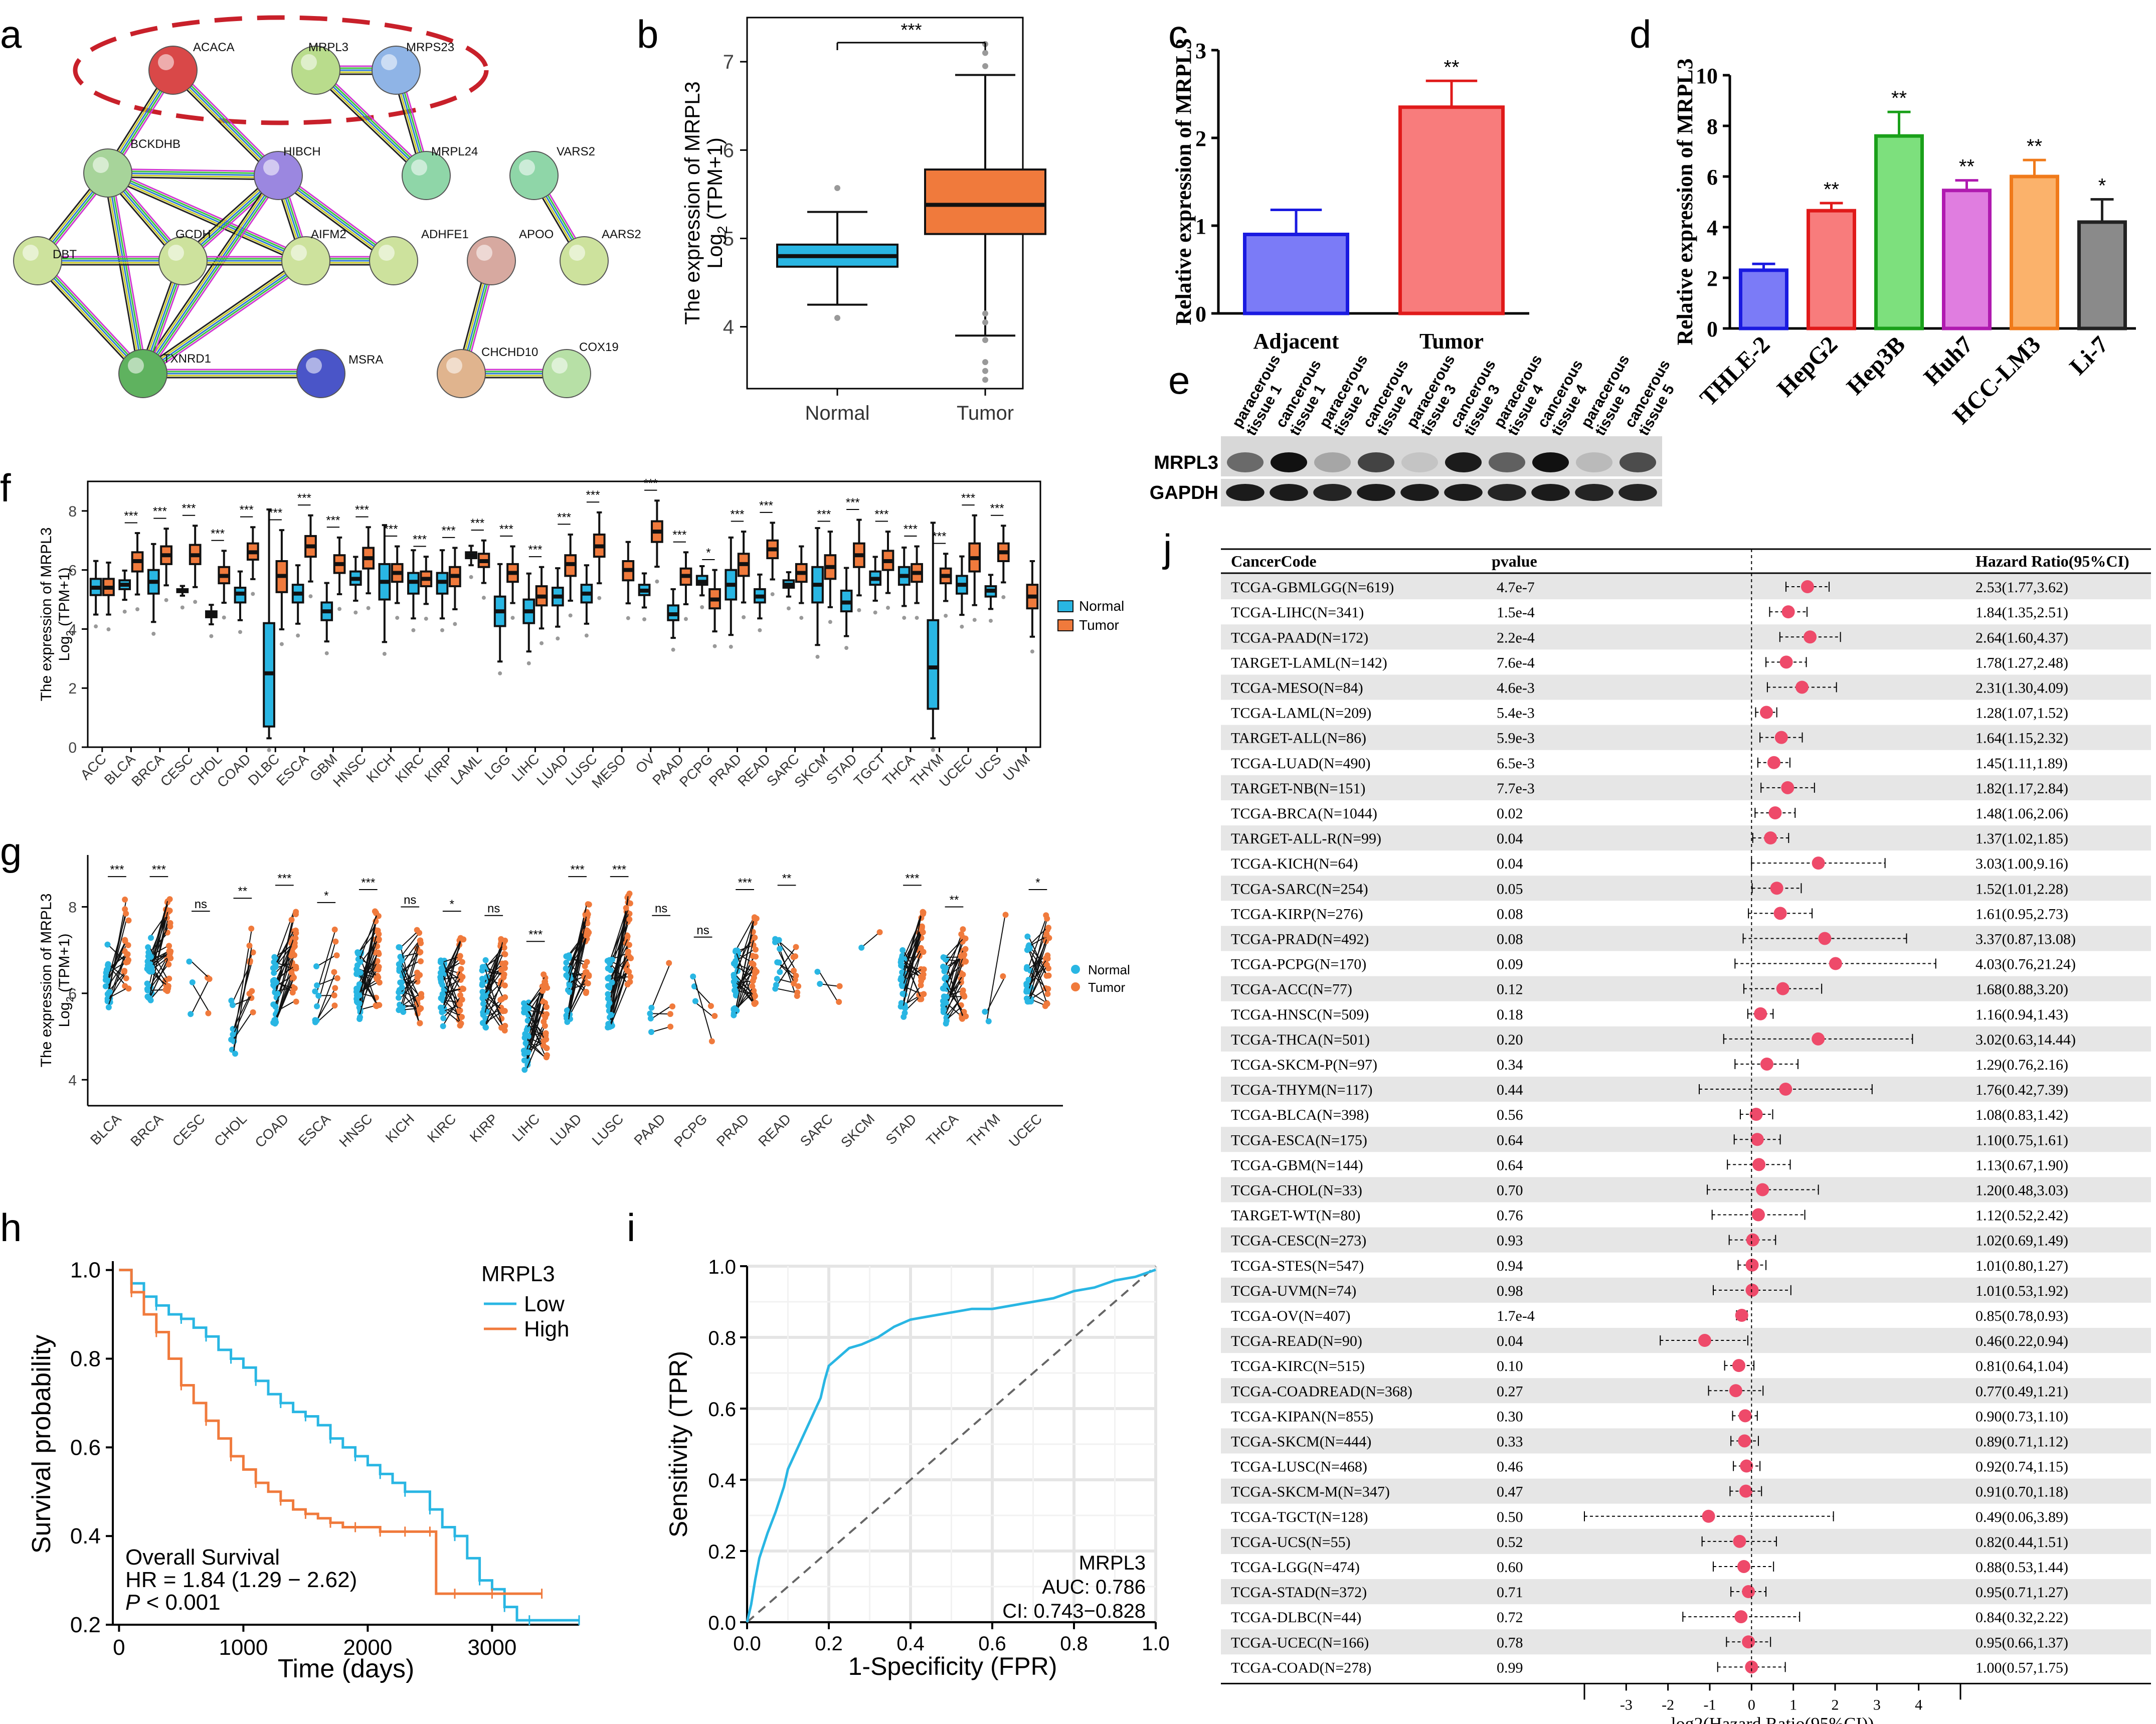 The height and width of the screenshot is (1724, 2156). Describe the element at coordinates (493, 909) in the screenshot. I see `significance-label: ns` at that location.